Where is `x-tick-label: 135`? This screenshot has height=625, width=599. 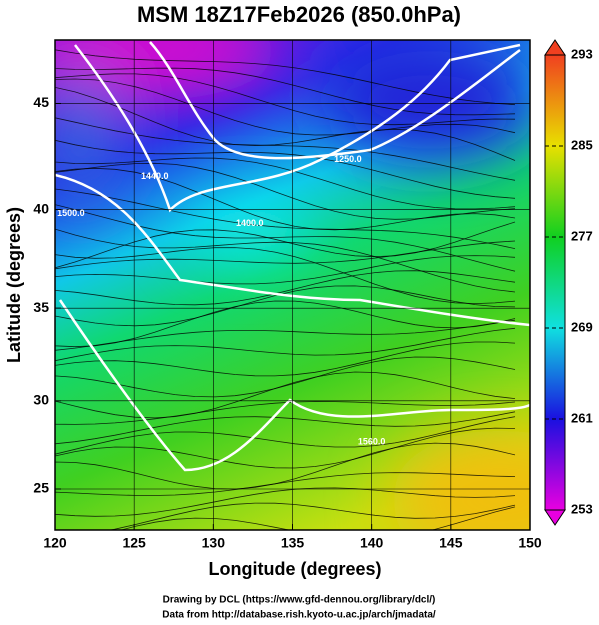
x-tick-label: 135 is located at coordinates (293, 543).